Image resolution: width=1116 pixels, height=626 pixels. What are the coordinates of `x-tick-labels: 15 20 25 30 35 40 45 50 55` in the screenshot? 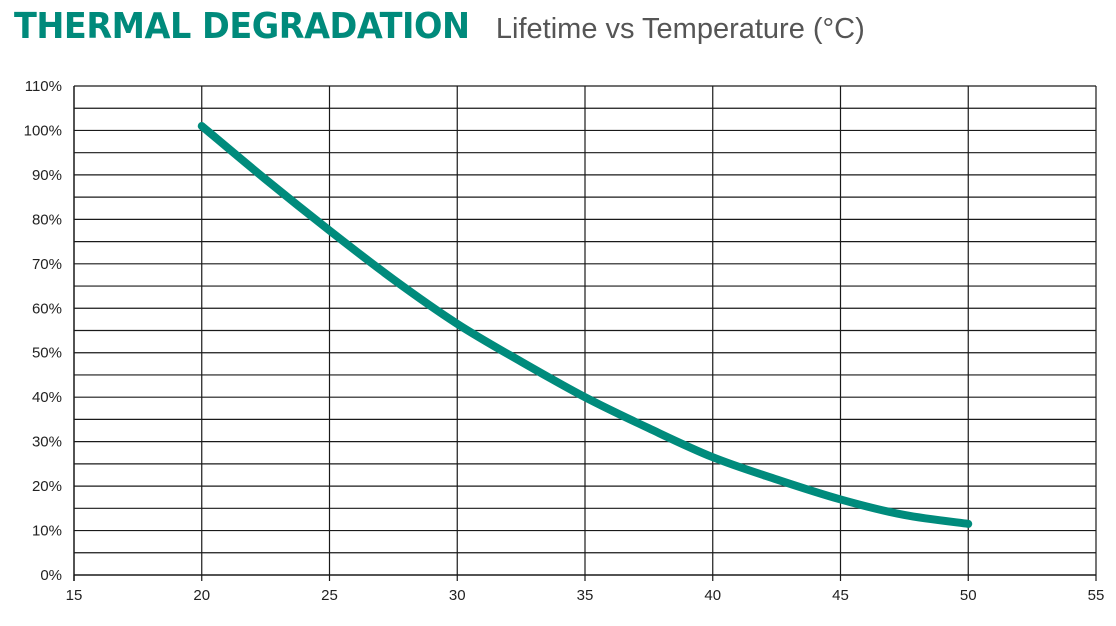 It's located at (585, 595).